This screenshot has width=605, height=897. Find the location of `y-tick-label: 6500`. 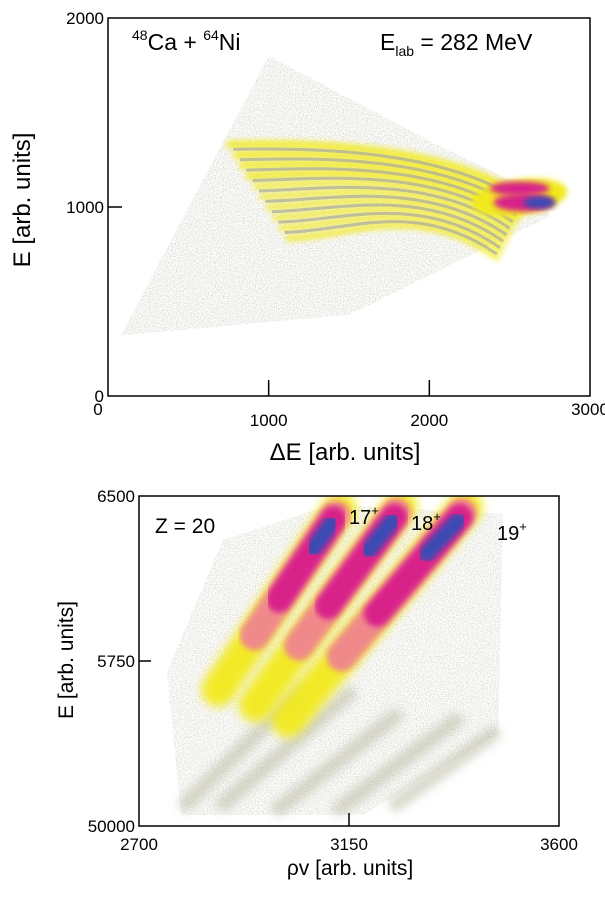

y-tick-label: 6500 is located at coordinates (116, 496).